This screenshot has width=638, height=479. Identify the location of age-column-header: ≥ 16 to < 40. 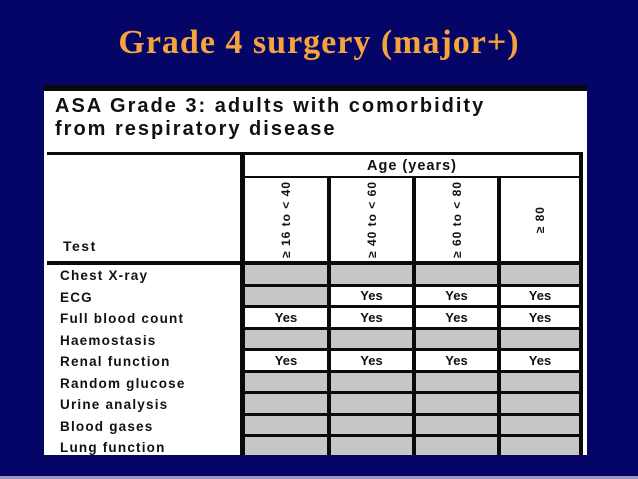
(283, 221).